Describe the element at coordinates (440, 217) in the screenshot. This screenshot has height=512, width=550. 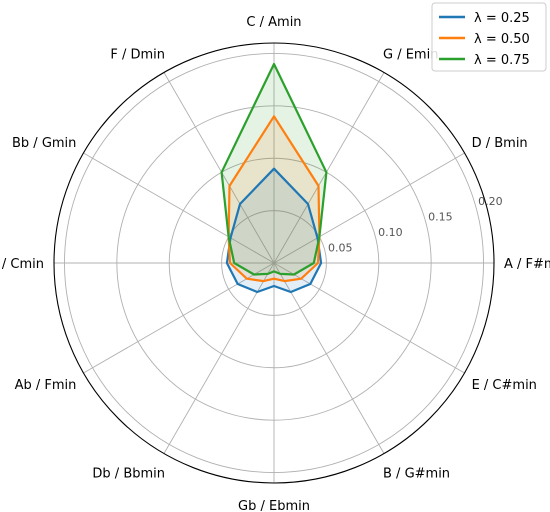
I see `r-tick-label: 0.15` at that location.